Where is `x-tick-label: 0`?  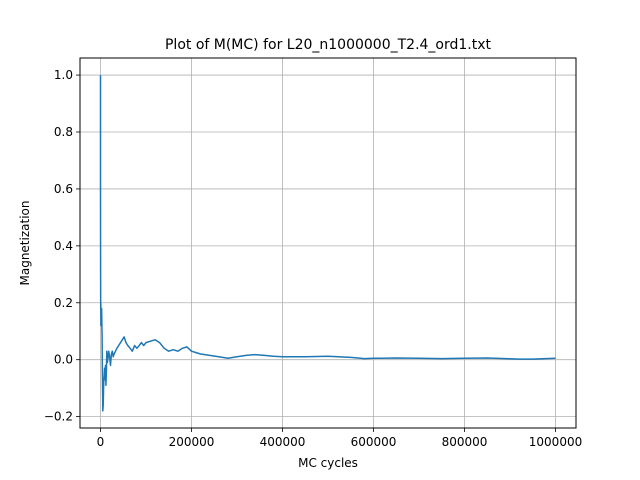
x-tick-label: 0 is located at coordinates (101, 442).